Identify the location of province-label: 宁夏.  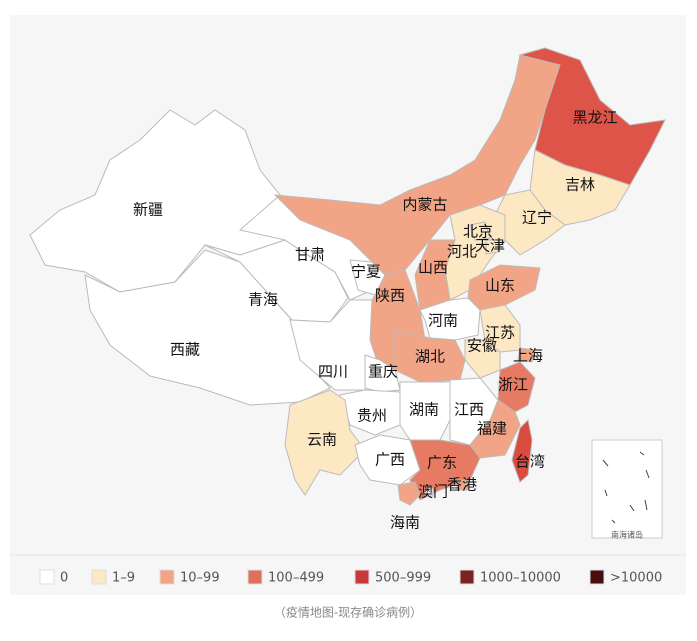
(366, 272).